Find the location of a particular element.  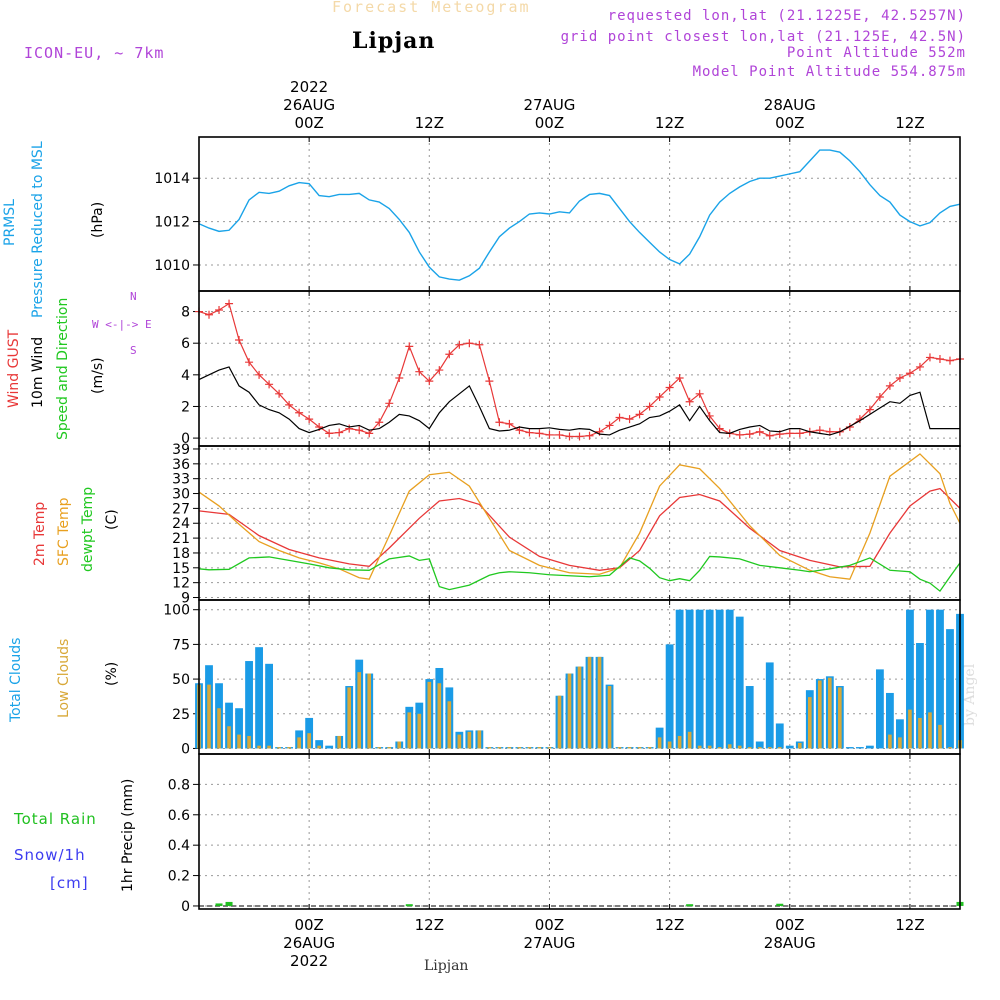

y-tick-label: 1012 is located at coordinates (172, 223).